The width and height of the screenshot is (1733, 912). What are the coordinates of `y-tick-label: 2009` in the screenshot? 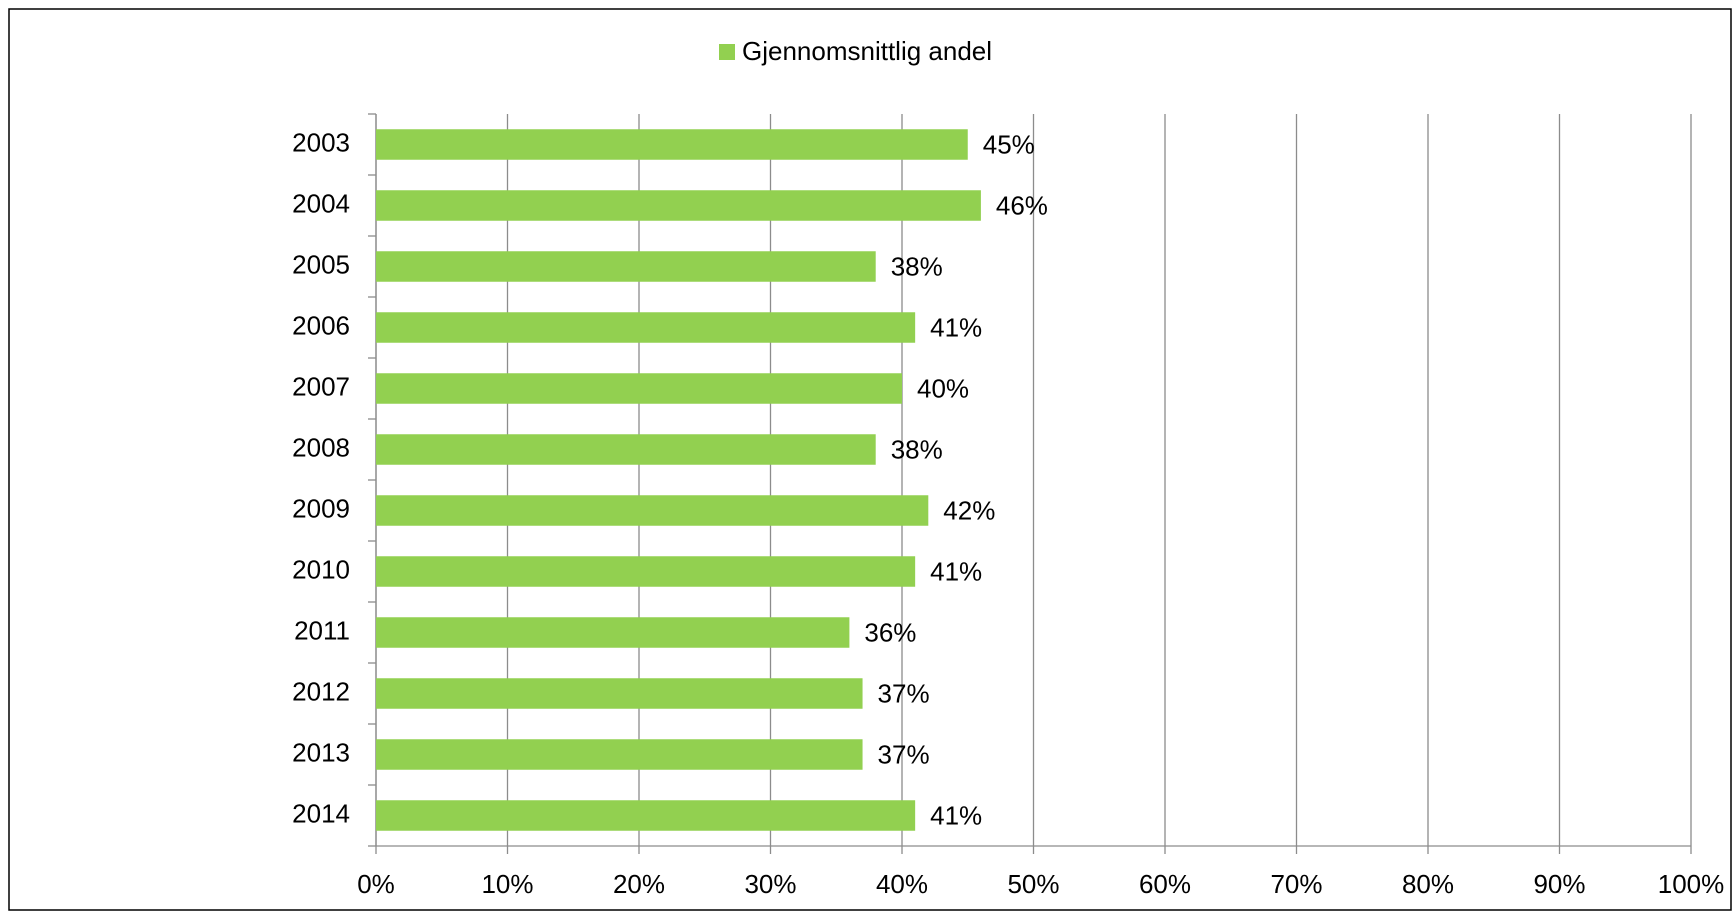 It's located at (321, 508).